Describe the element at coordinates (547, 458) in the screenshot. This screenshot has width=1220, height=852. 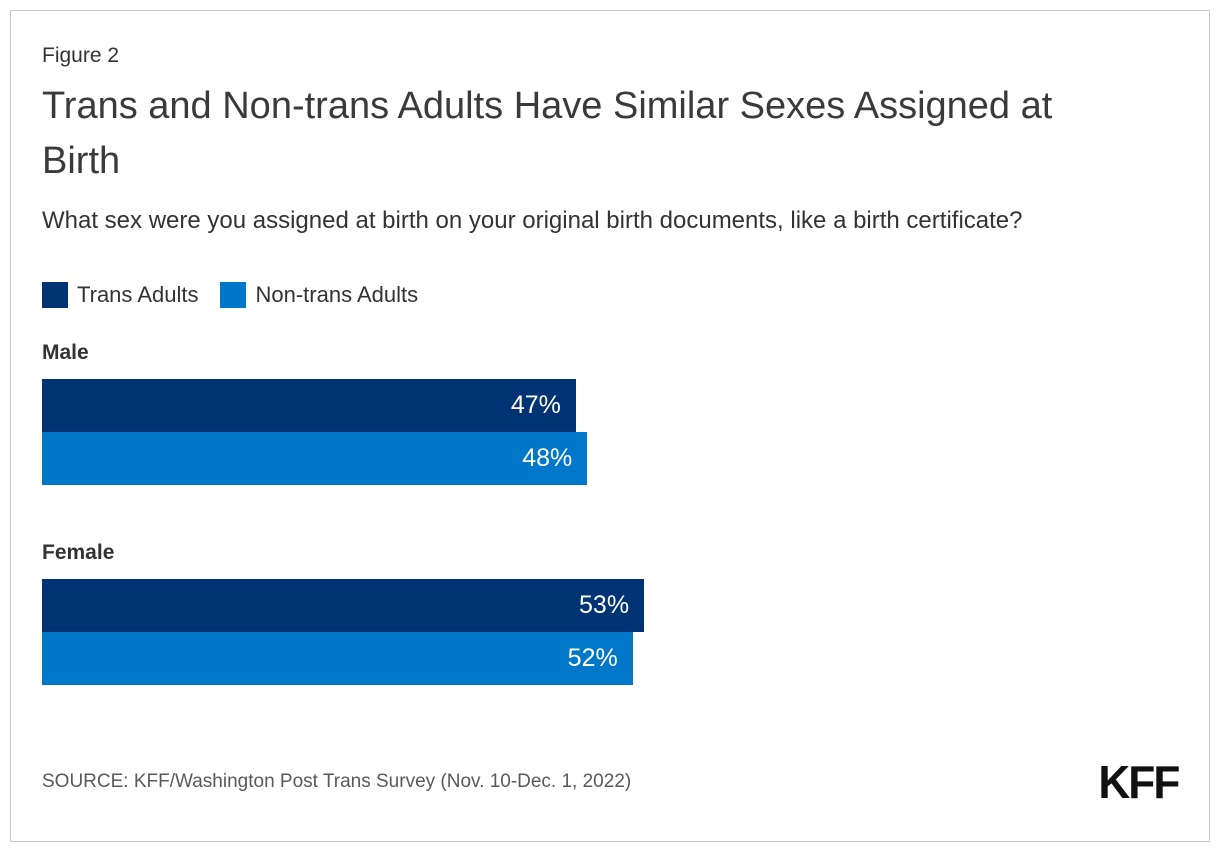
I see `bar-value-label: 48%` at that location.